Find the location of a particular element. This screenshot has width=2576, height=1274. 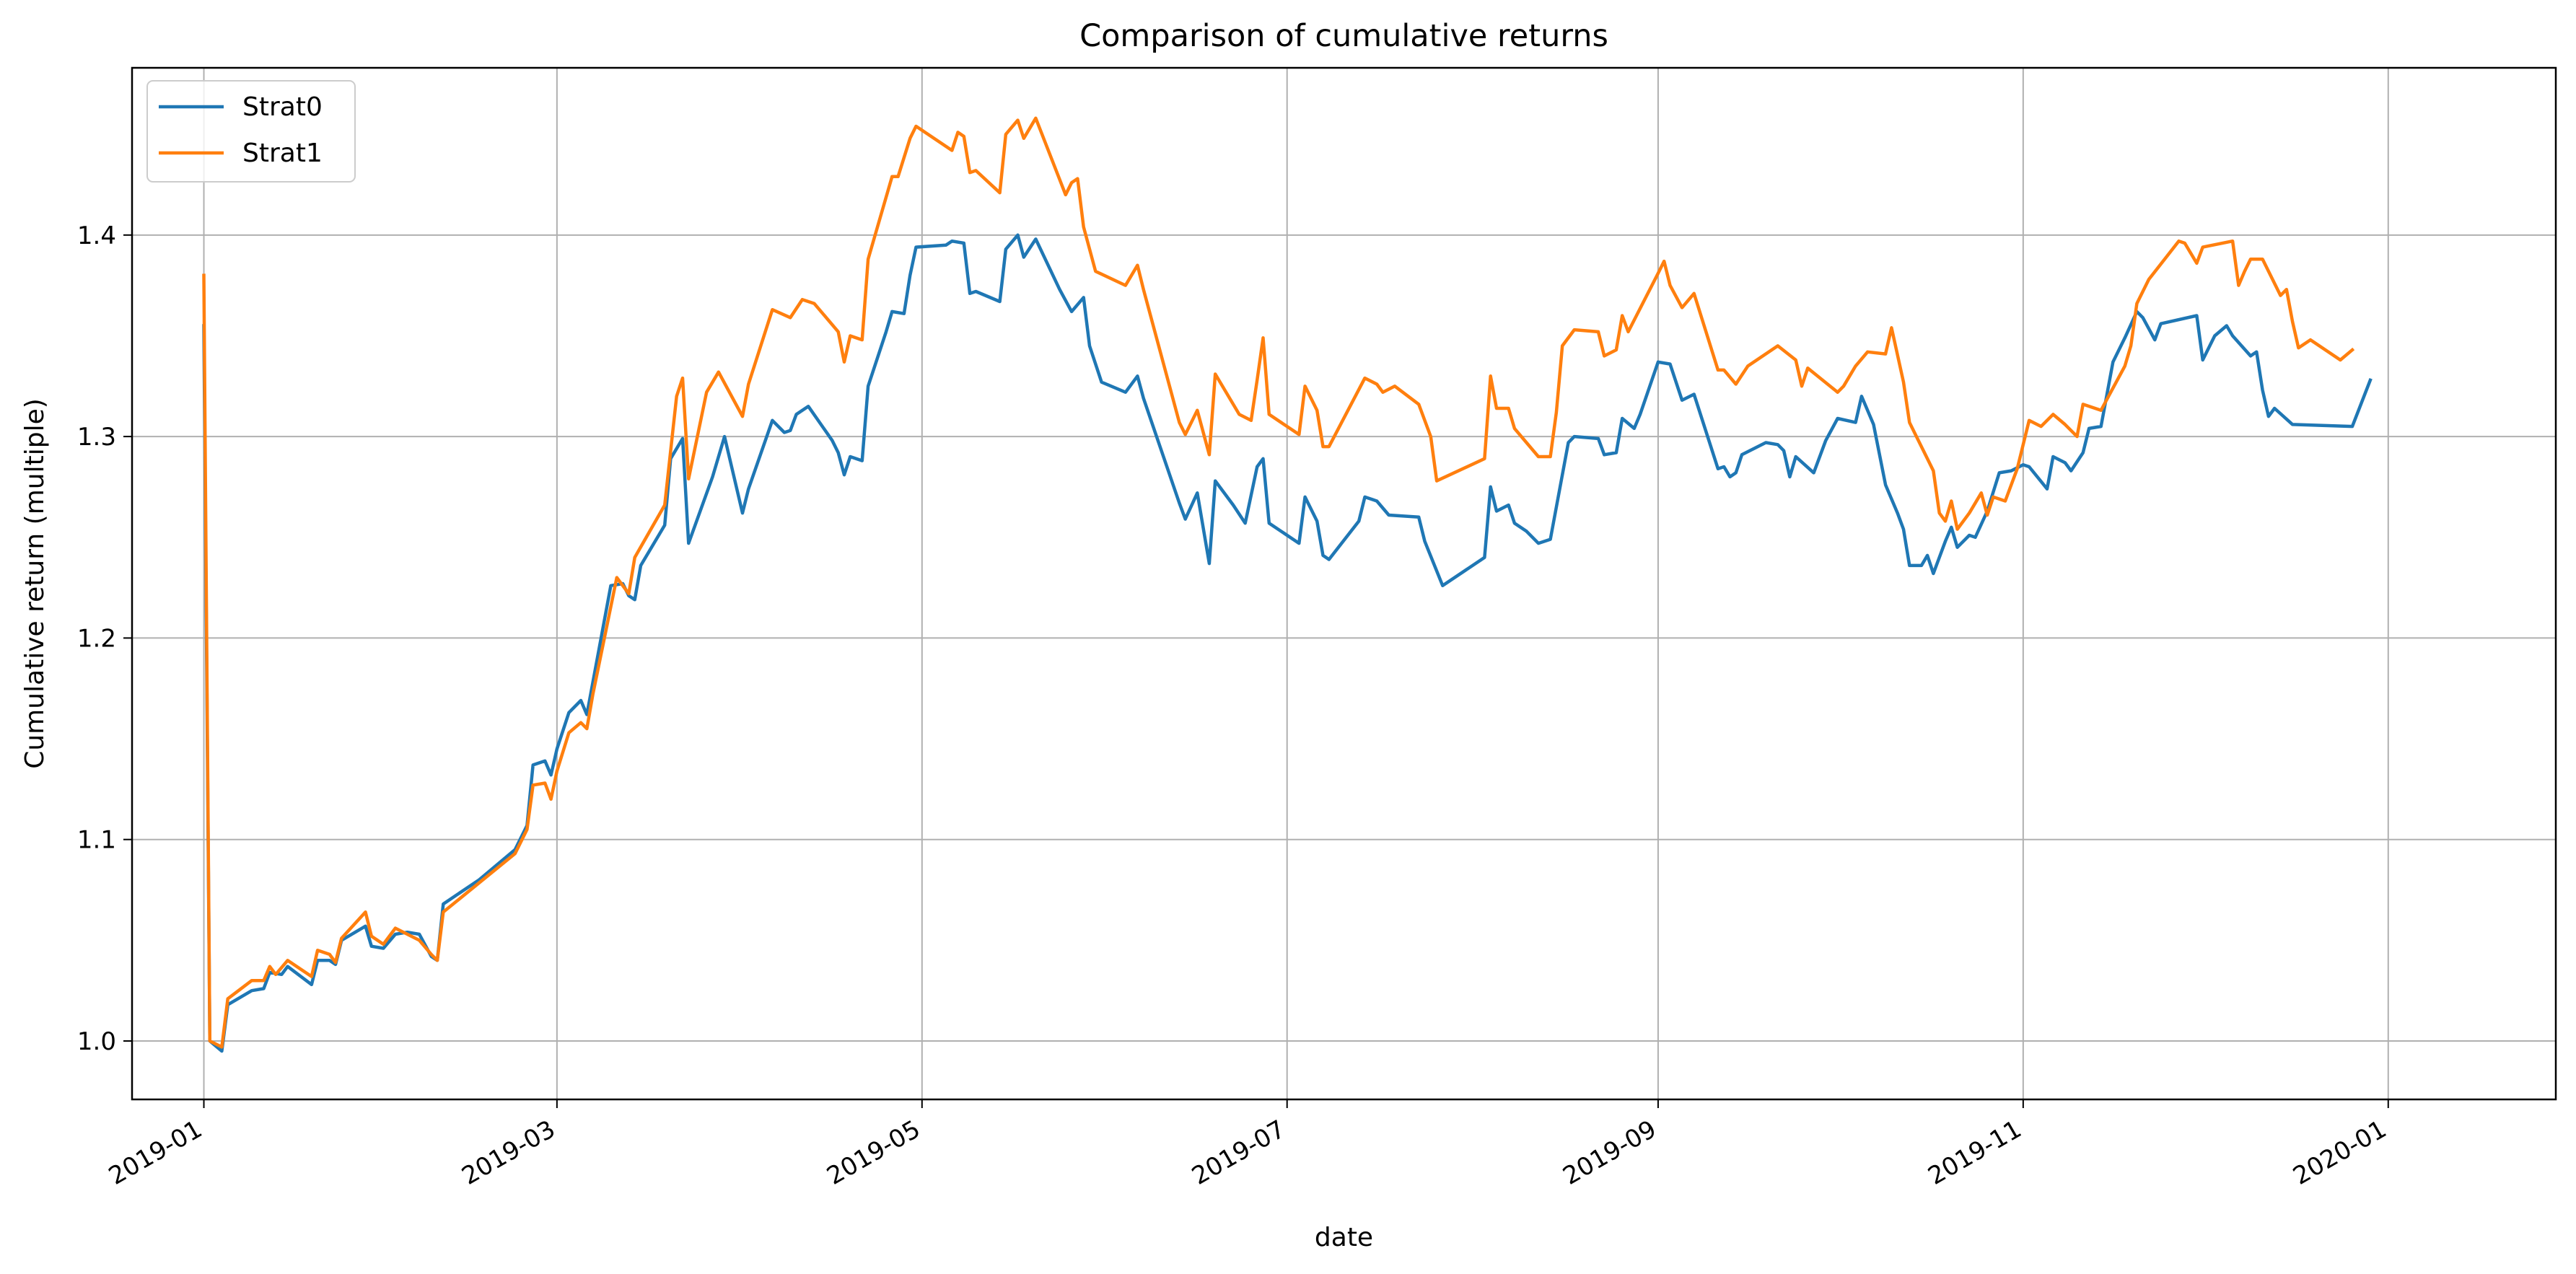

y-axis-label: Cumulative return (multiple) is located at coordinates (35, 583).